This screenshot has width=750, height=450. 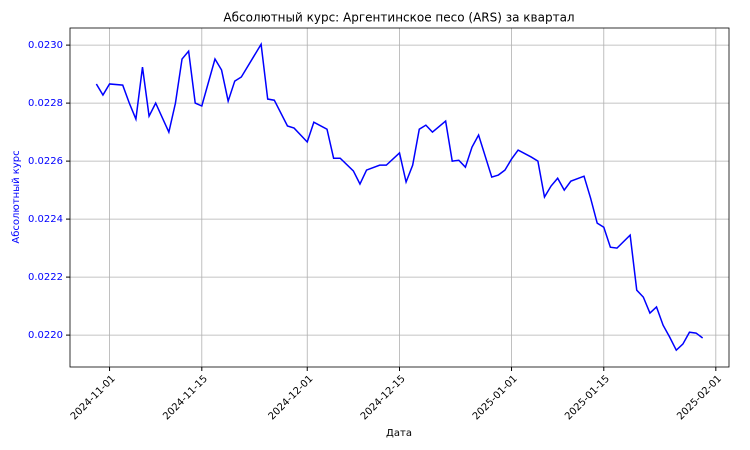 What do you see at coordinates (291, 397) in the screenshot?
I see `x-tick-label: 2024-12-01` at bounding box center [291, 397].